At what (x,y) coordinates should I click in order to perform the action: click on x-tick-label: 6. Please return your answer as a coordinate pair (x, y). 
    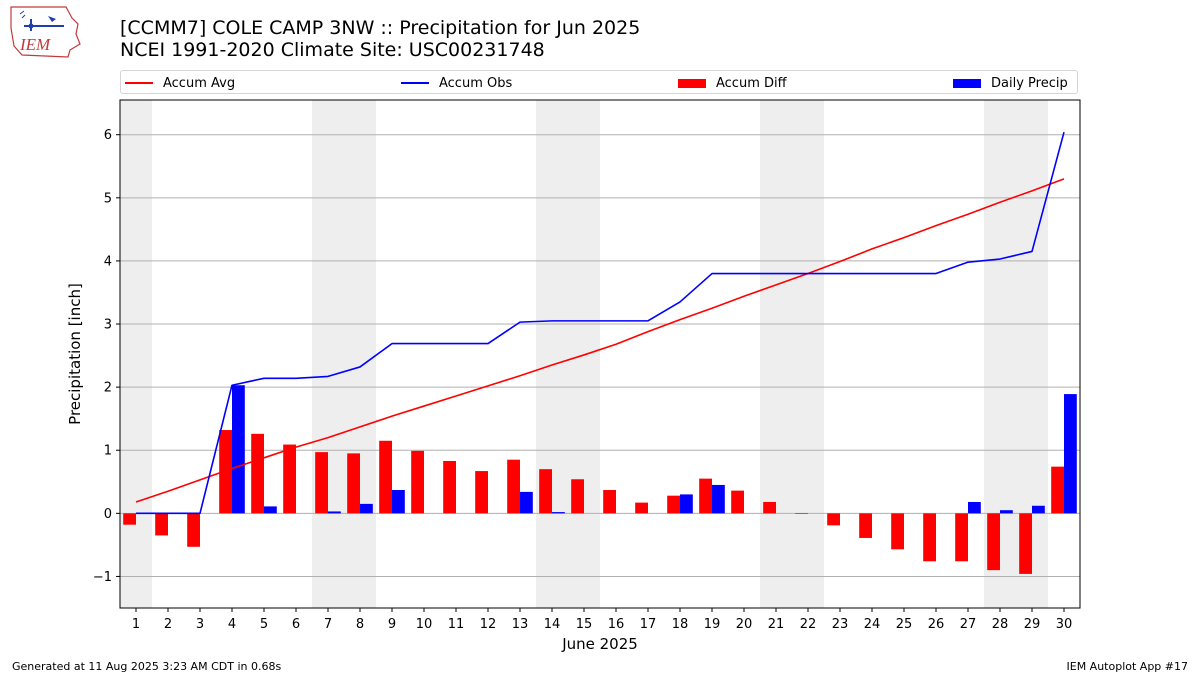
    Looking at the image, I should click on (296, 624).